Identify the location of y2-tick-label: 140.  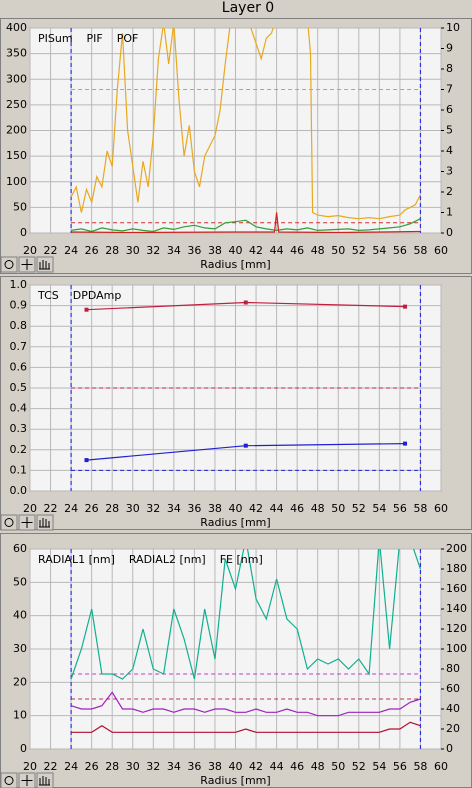
(456, 608).